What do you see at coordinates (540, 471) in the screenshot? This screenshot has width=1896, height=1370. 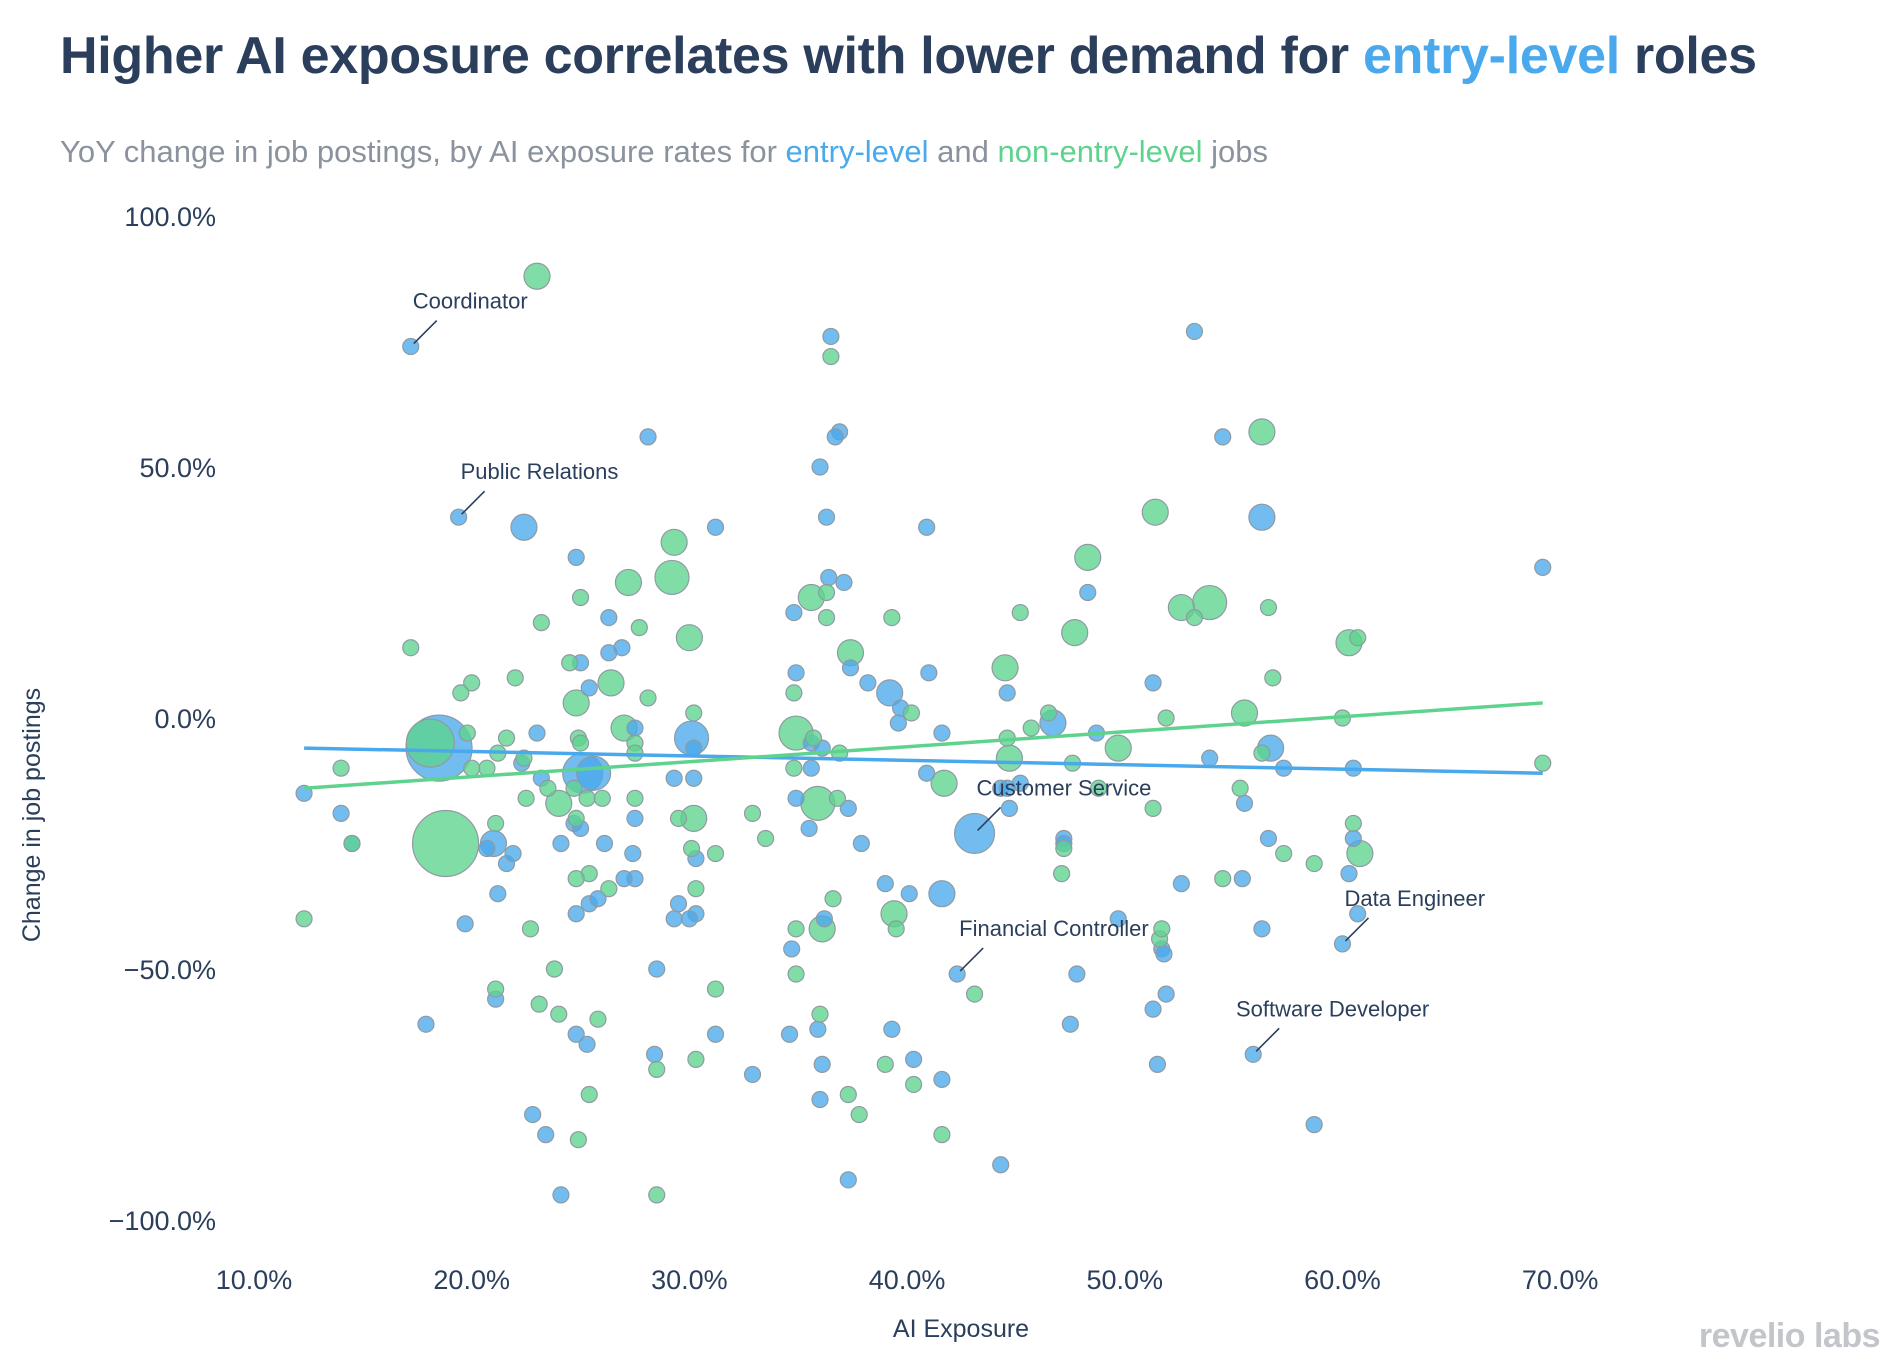 I see `annotation-label: Public Relations` at bounding box center [540, 471].